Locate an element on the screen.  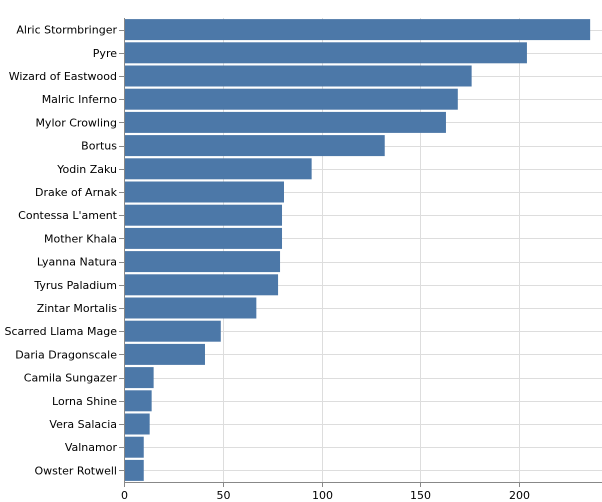
category-label-5: Bortus is located at coordinates (99, 146).